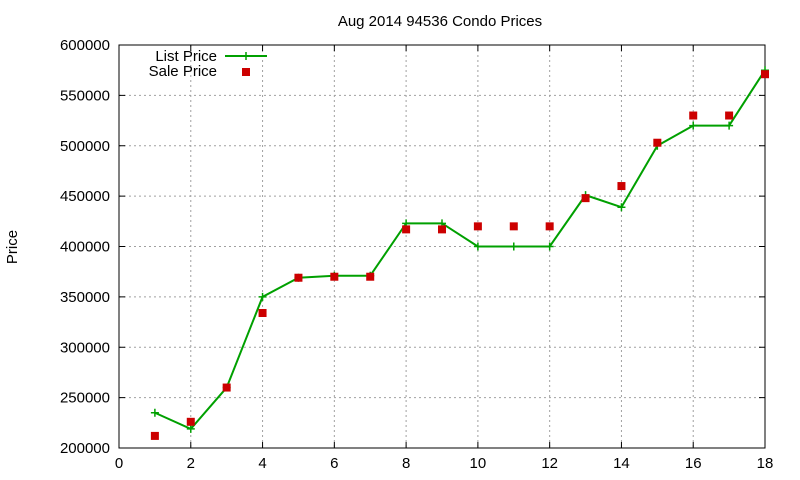  What do you see at coordinates (85, 45) in the screenshot?
I see `y-tick-label: 600000` at bounding box center [85, 45].